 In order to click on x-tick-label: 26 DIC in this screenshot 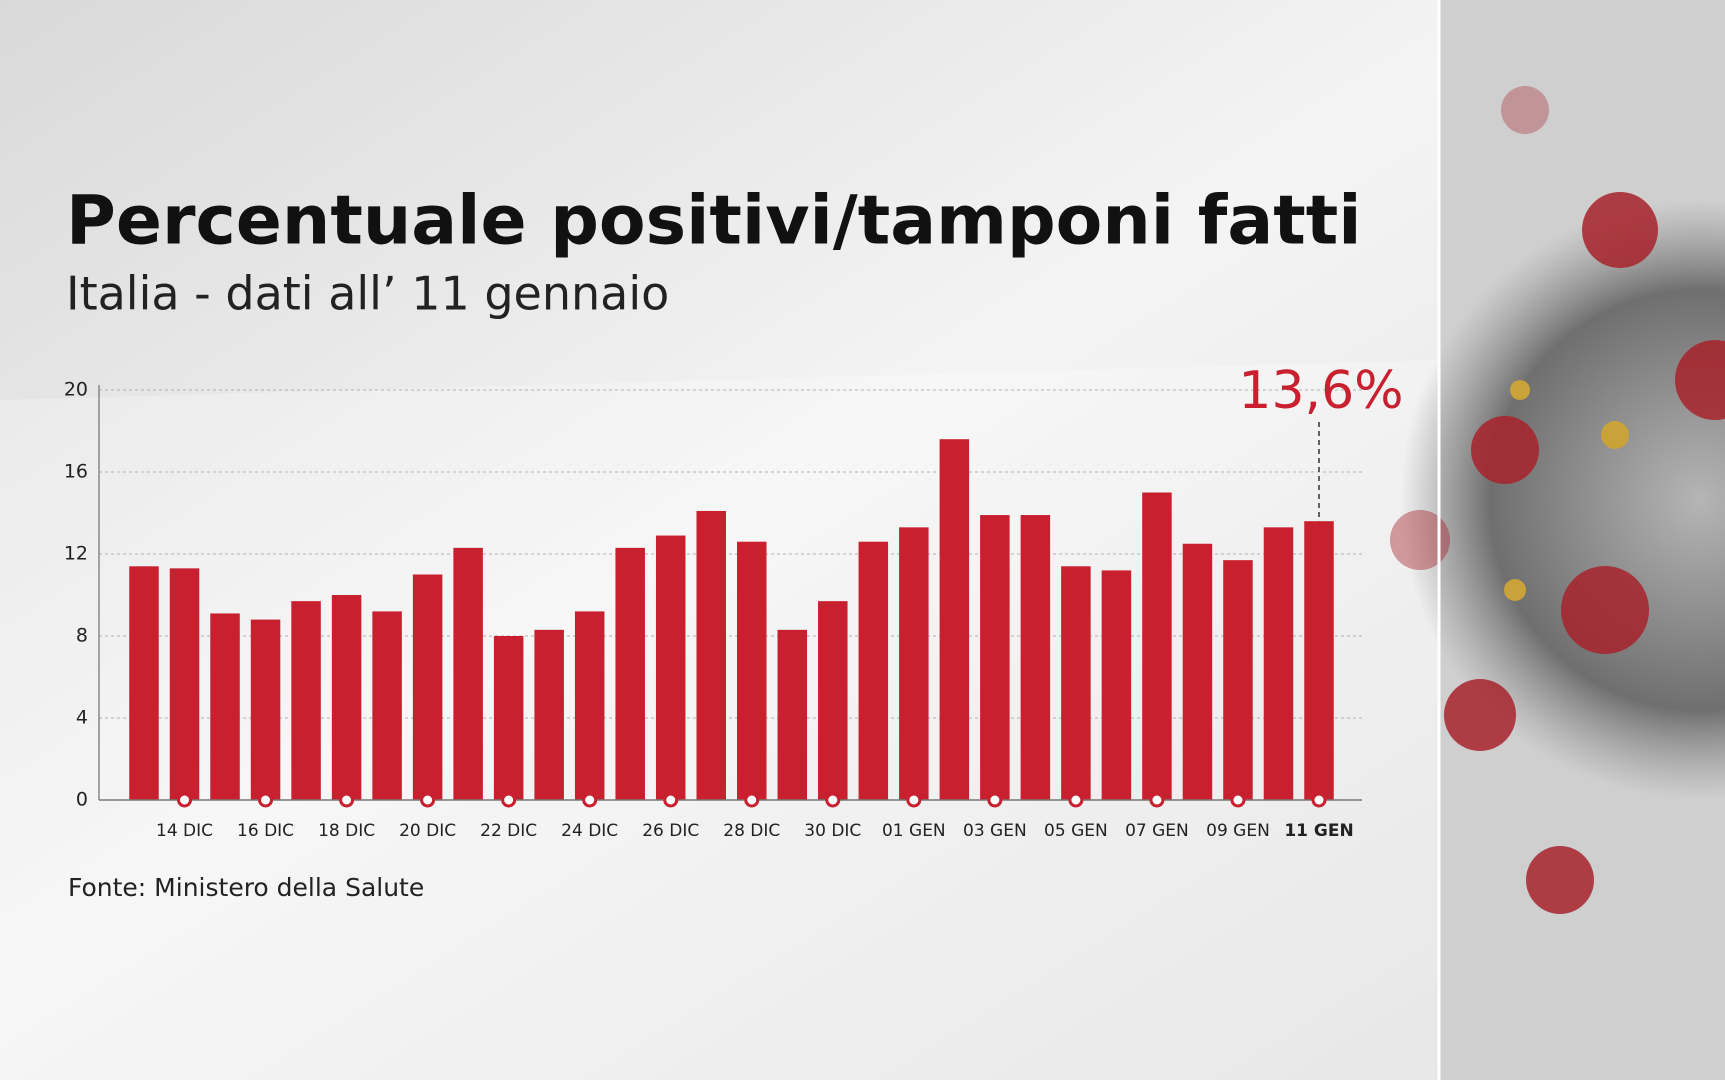, I will do `click(670, 831)`.